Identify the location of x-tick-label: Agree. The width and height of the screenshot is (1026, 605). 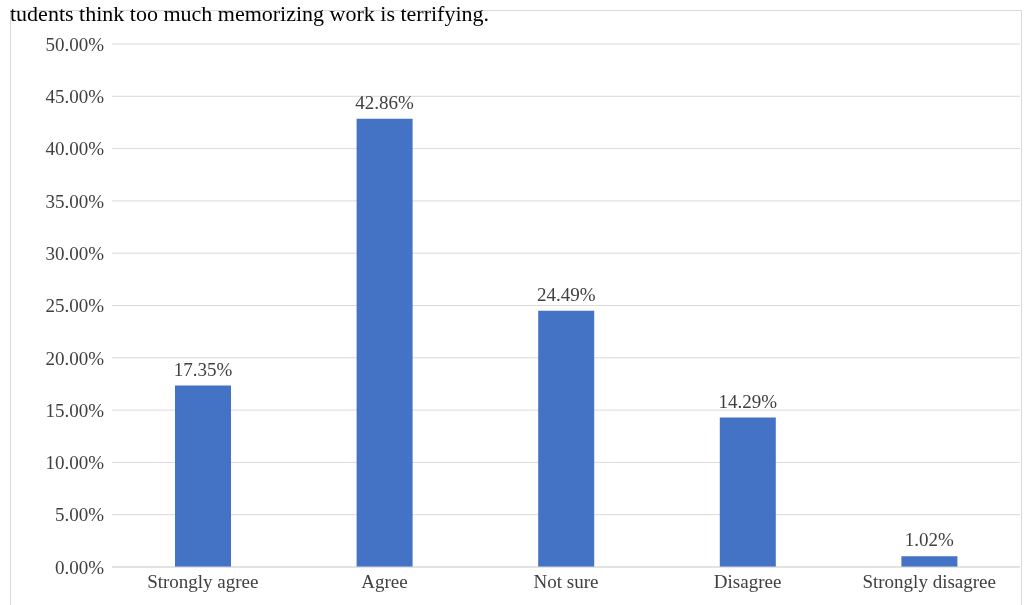
(384, 582).